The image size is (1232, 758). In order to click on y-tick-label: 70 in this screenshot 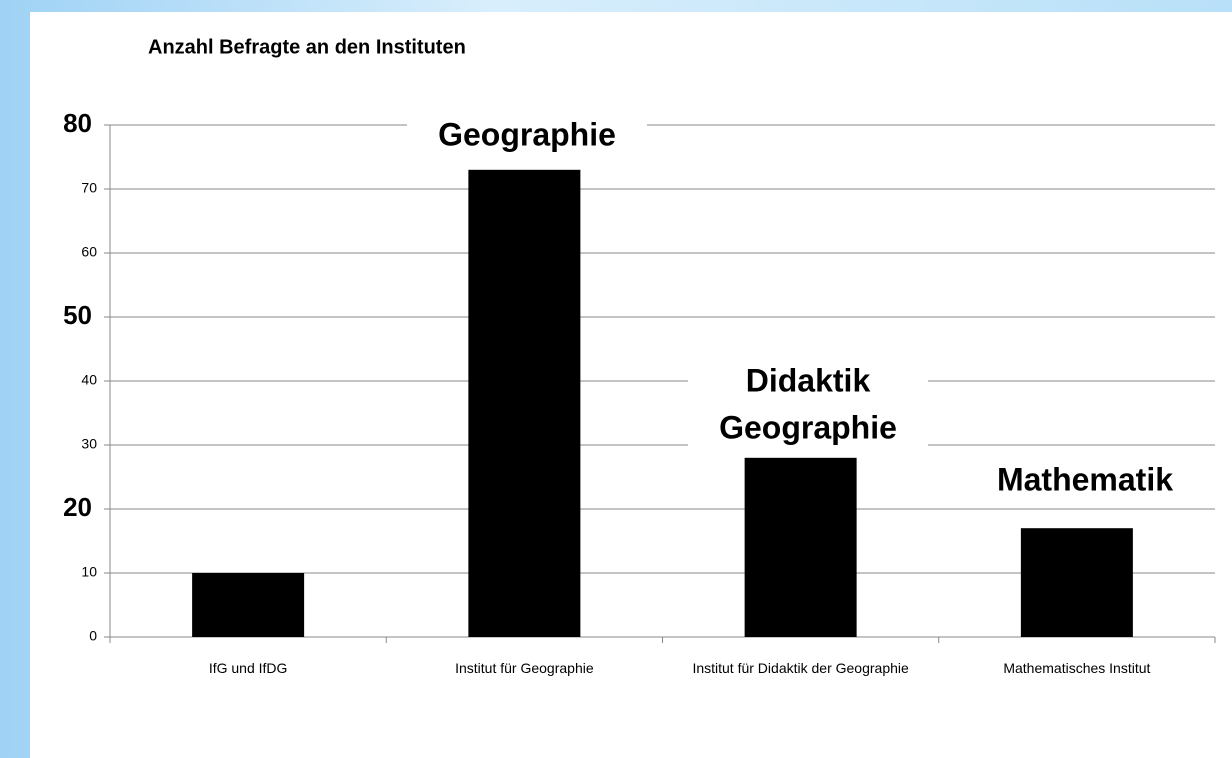, I will do `click(89, 188)`.